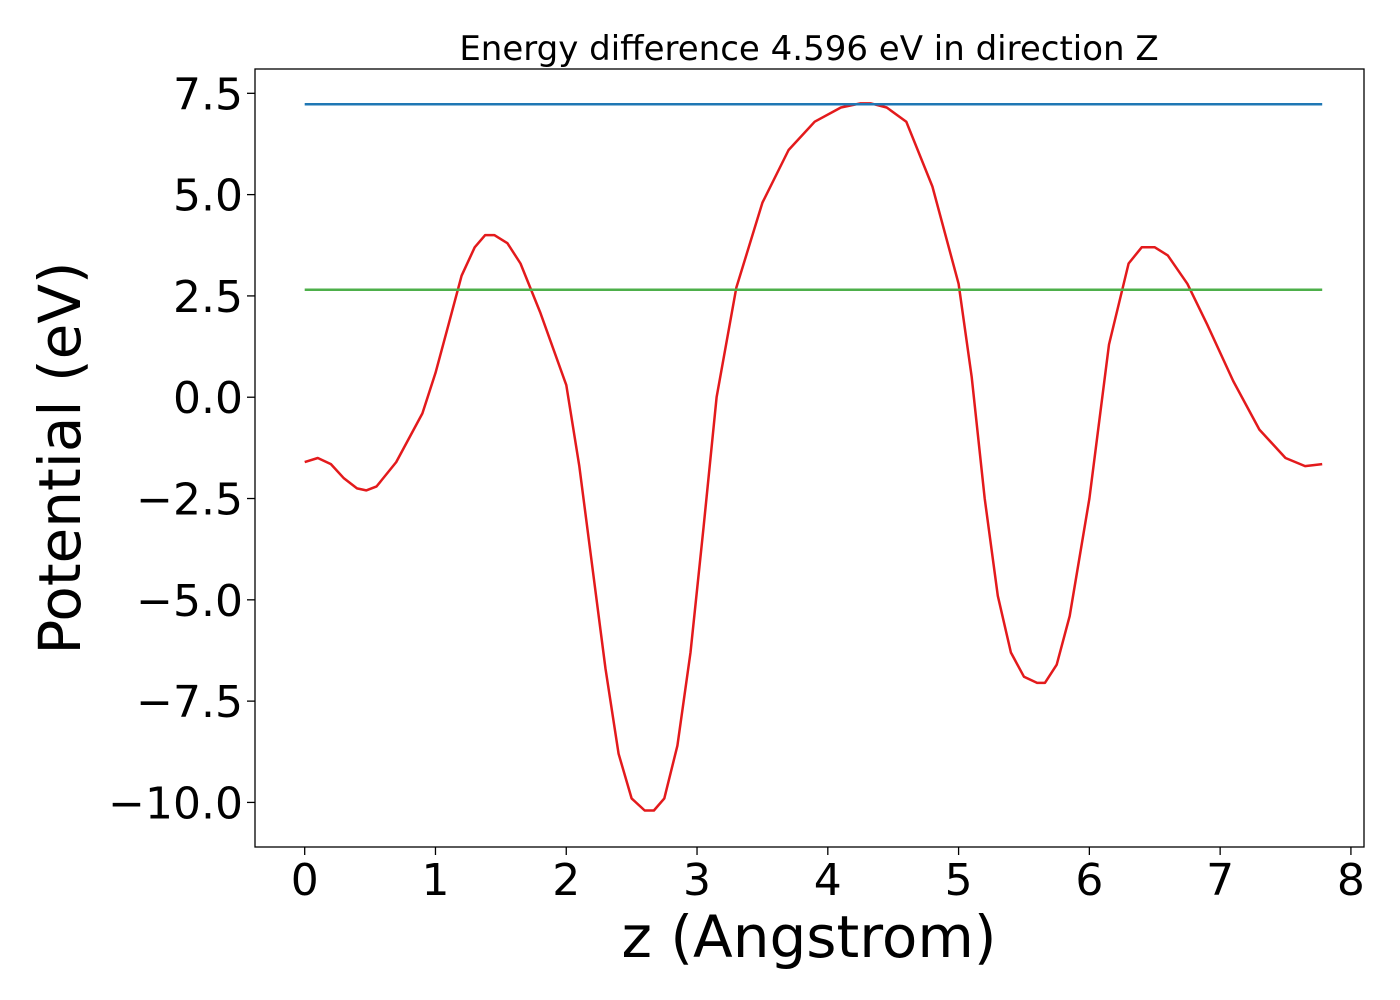  I want to click on x-tick-label: 4, so click(828, 880).